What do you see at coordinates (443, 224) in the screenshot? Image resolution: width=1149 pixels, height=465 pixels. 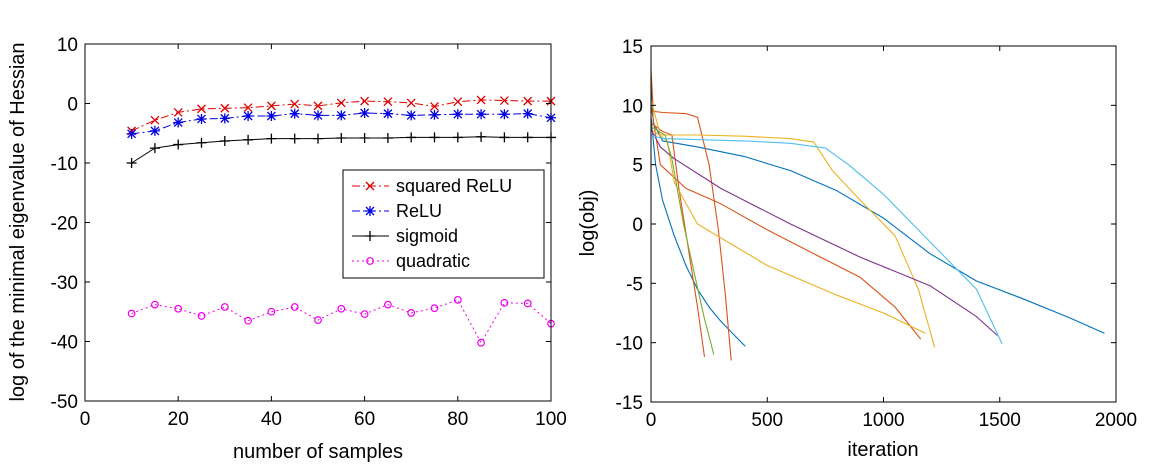 I see `legend: squared ReLU ReLU sigmoid quadratic` at bounding box center [443, 224].